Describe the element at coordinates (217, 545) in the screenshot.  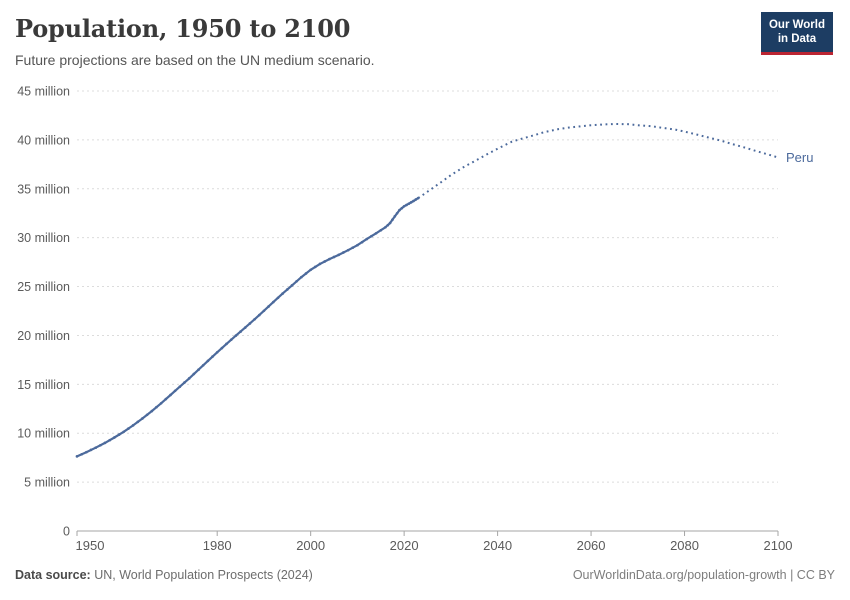
I see `x-tick-label: 1980` at that location.